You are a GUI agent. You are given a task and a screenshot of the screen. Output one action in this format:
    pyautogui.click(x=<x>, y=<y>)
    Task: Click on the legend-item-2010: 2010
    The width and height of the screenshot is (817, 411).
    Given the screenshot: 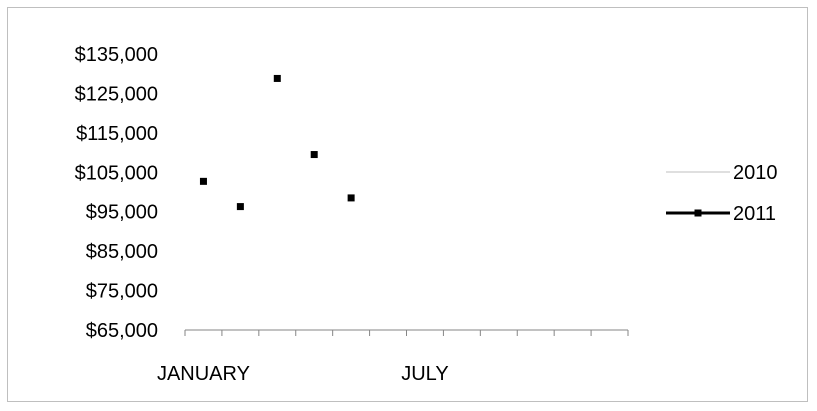 What is the action you would take?
    pyautogui.click(x=722, y=173)
    